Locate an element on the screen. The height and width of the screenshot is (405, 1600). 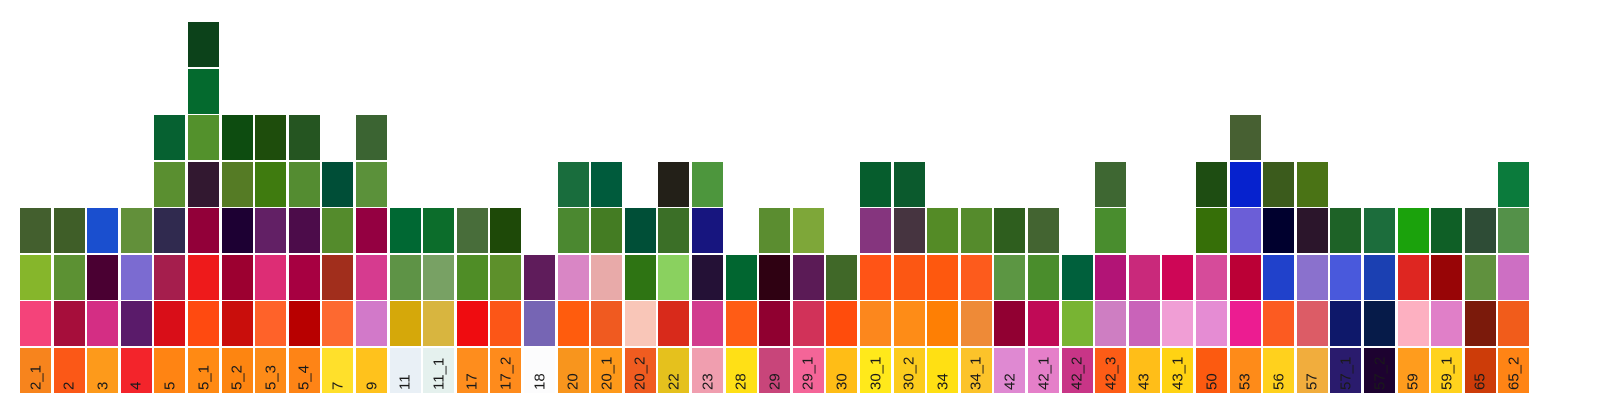
swatch-column: 17_2 is located at coordinates (506, 202).